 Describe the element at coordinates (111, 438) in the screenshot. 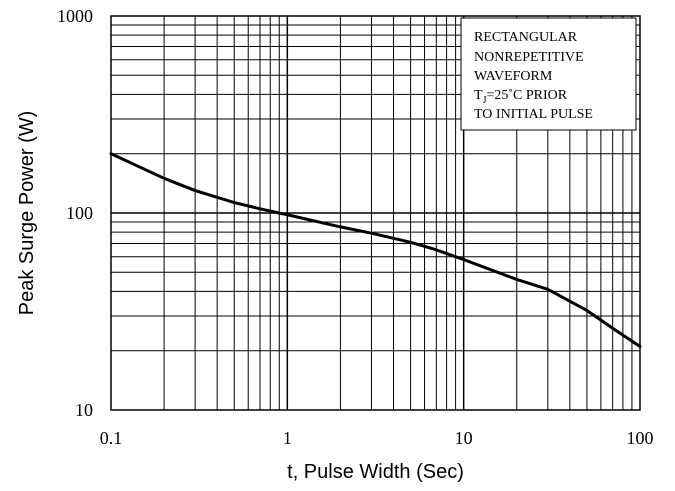

I see `x-tick-label: 0.1` at that location.